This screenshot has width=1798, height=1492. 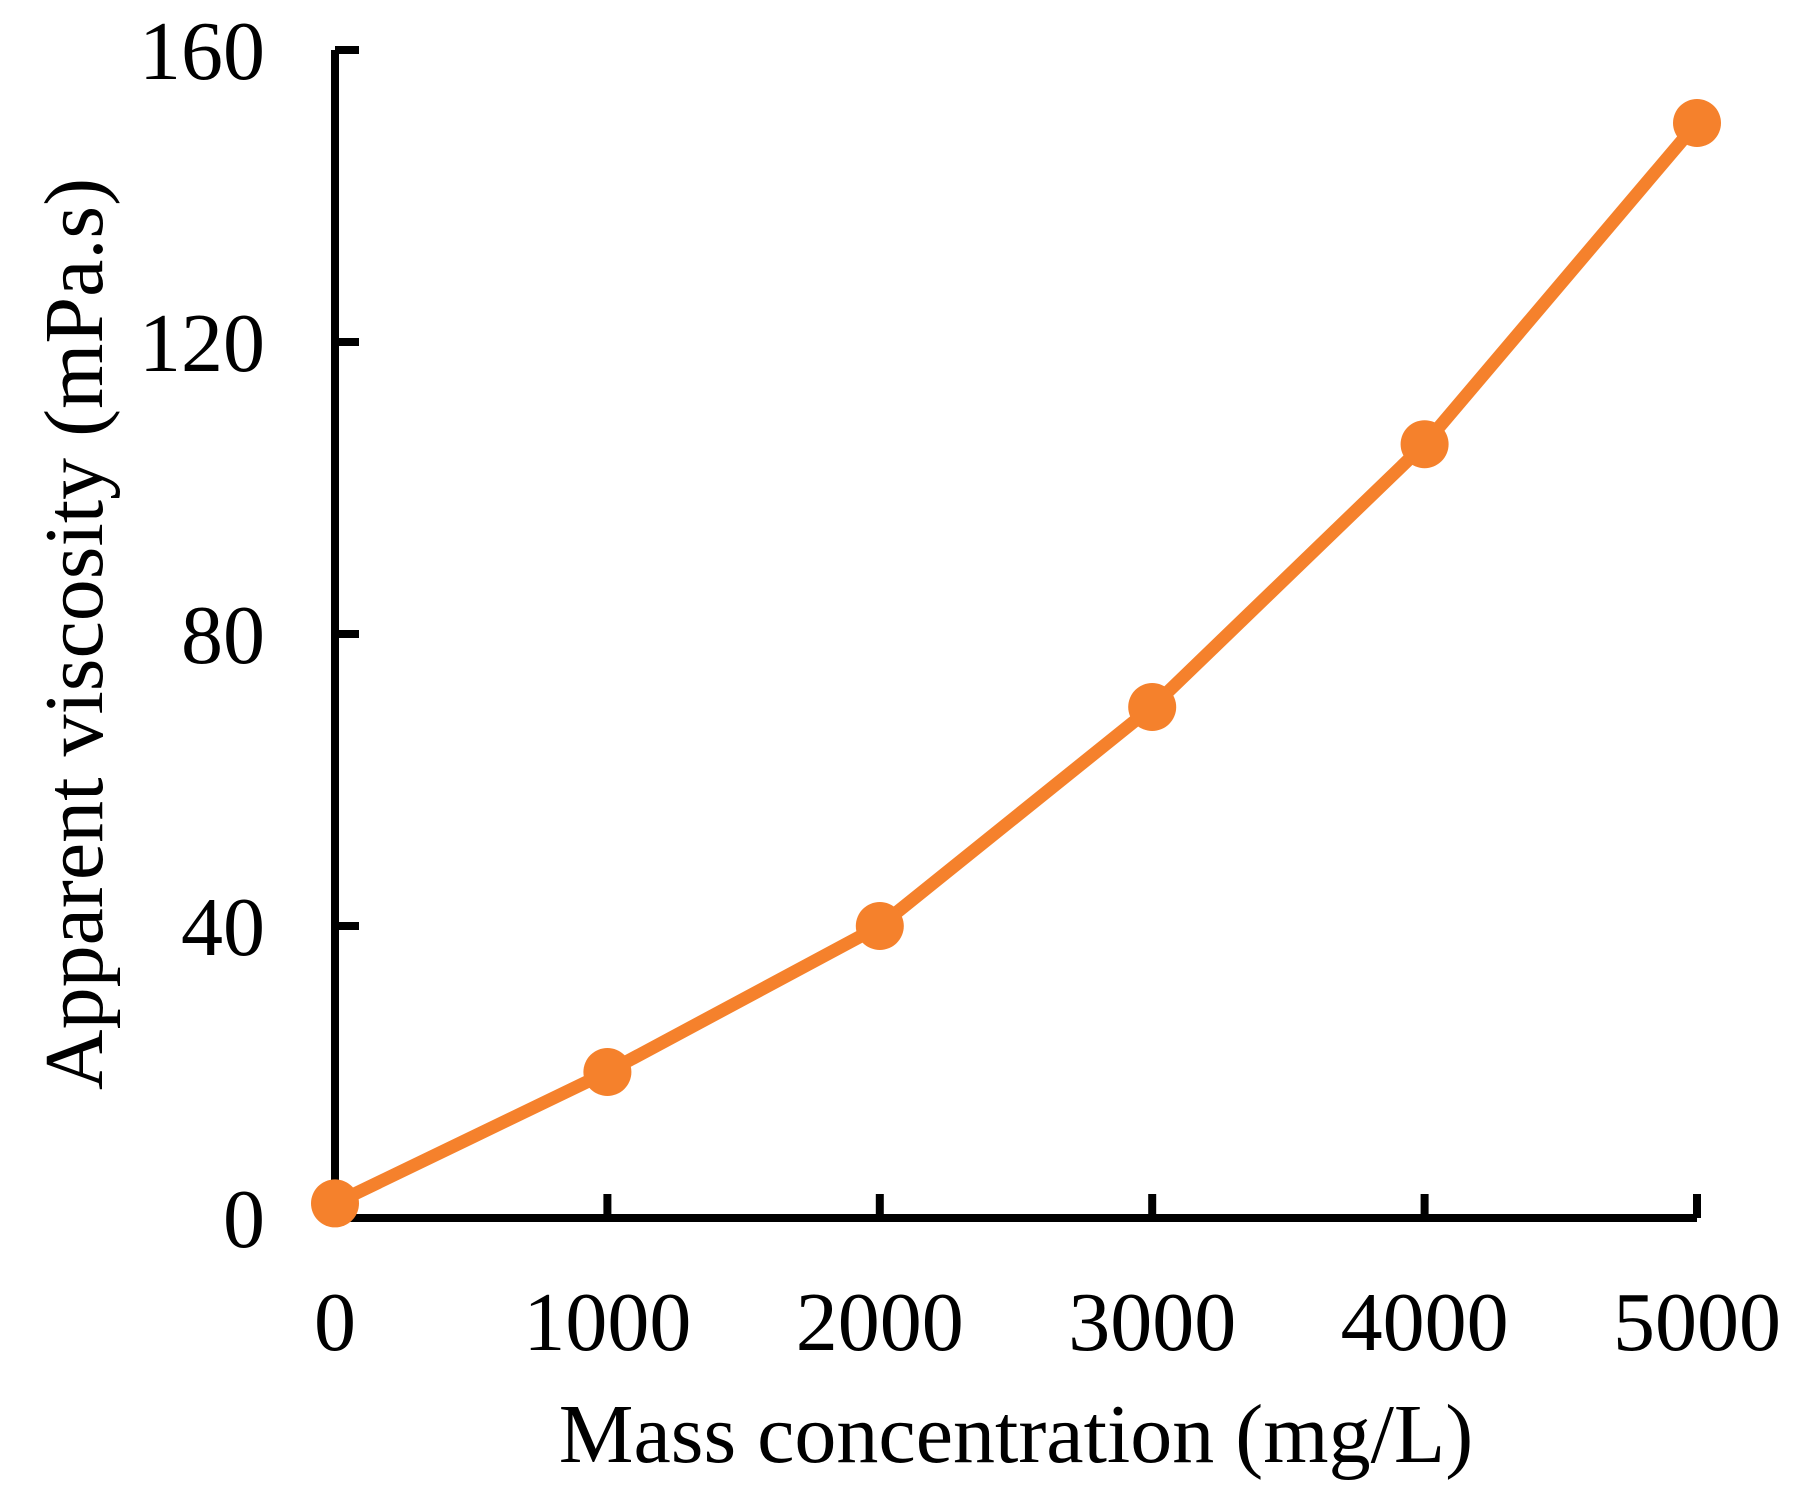 I want to click on x-tick-label: 2000, so click(x=880, y=1322).